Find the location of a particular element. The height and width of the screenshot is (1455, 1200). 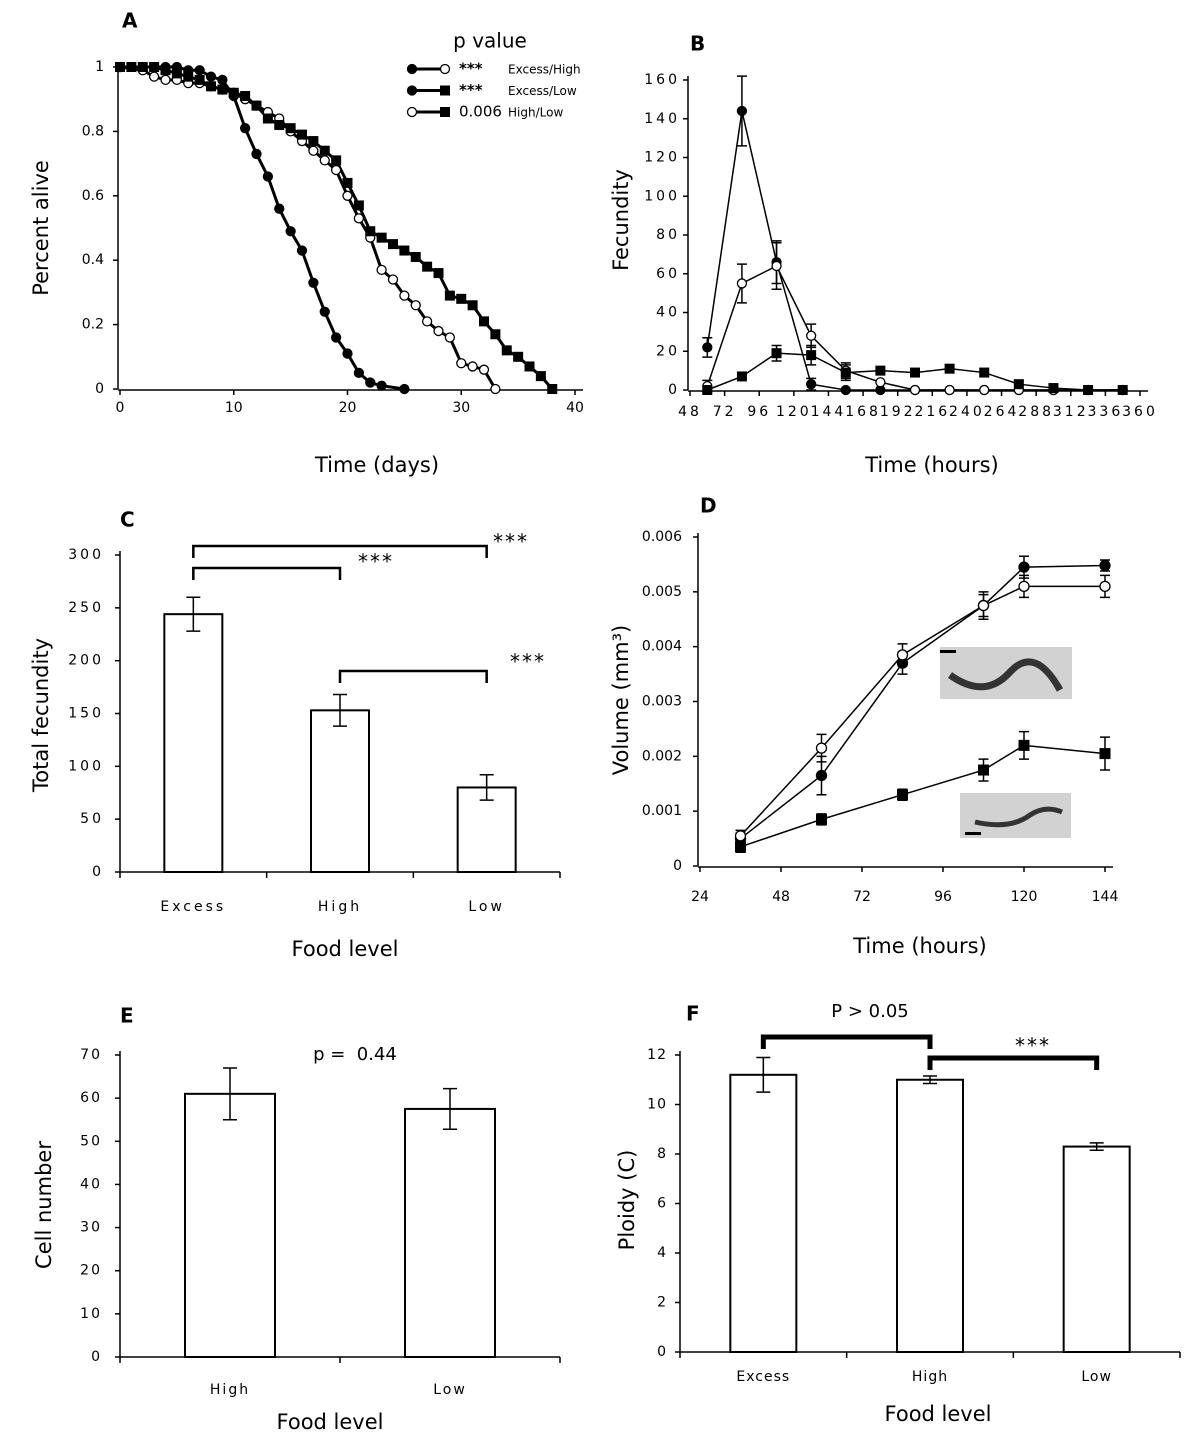

y-tick-label: 20 is located at coordinates (668, 351).